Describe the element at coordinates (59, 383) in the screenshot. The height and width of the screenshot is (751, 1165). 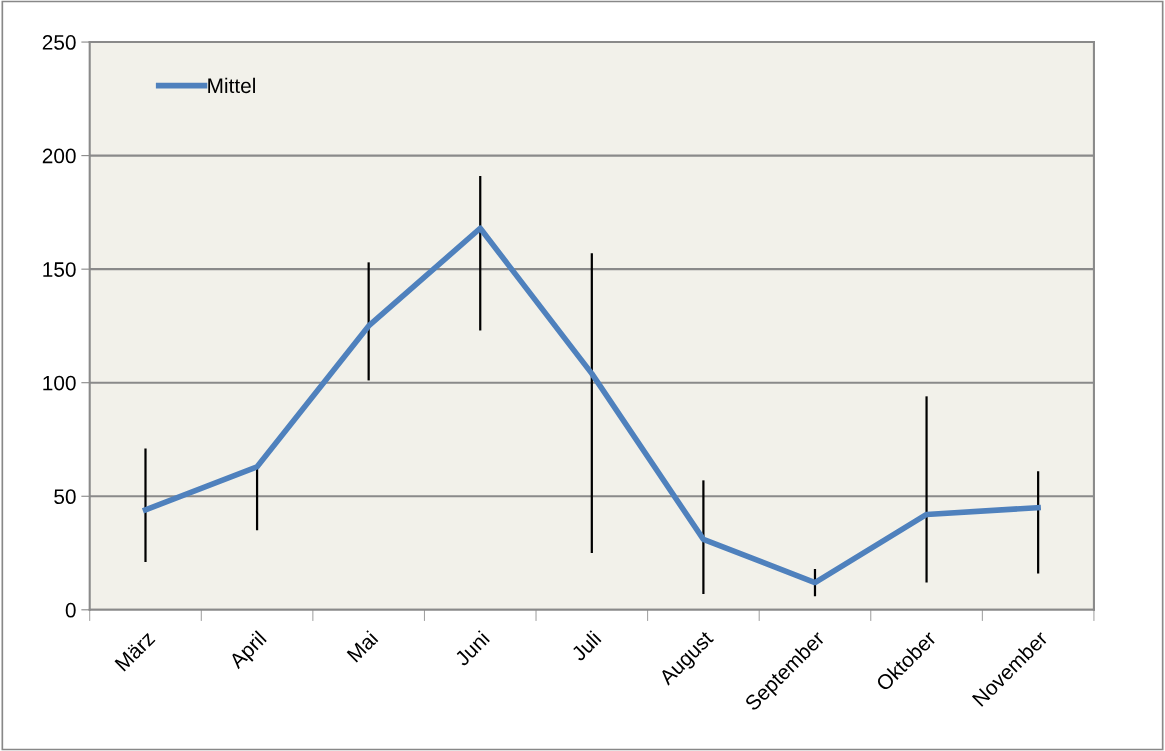
I see `y-tick-label: 100` at that location.